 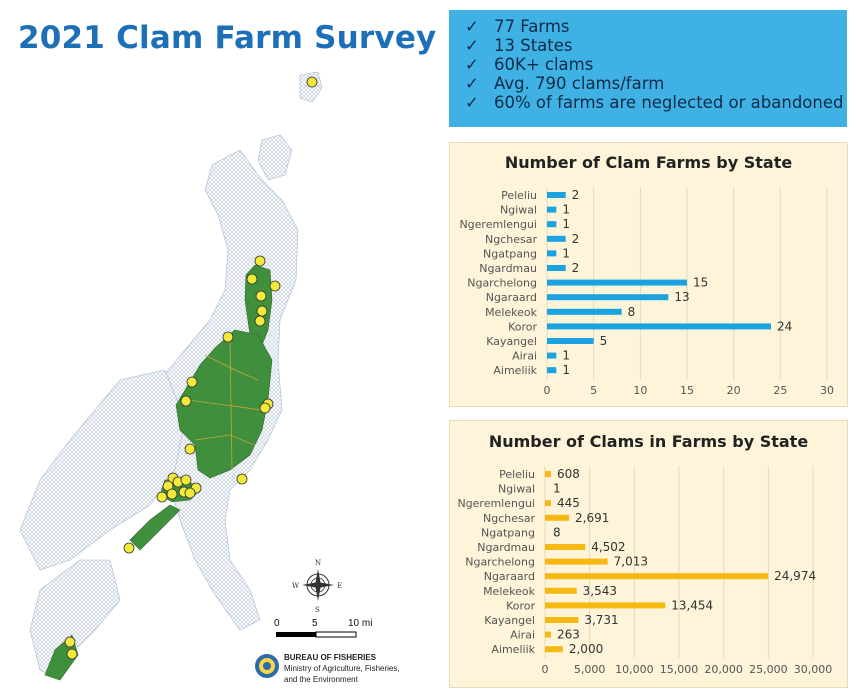 I want to click on category-label: Ngaraard, so click(x=511, y=297).